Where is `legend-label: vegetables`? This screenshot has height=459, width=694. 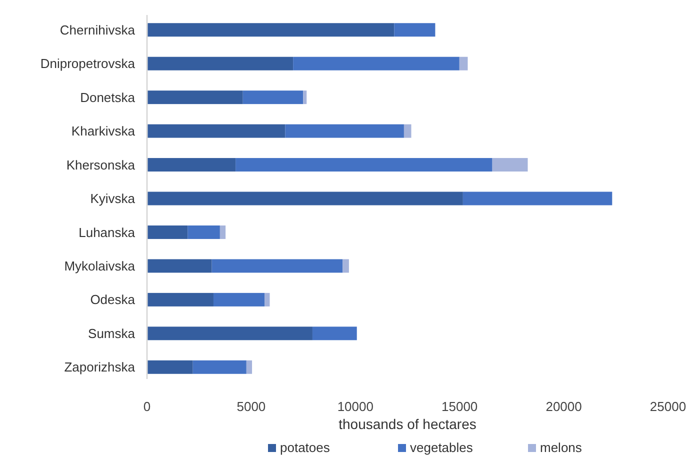 legend-label: vegetables is located at coordinates (442, 447).